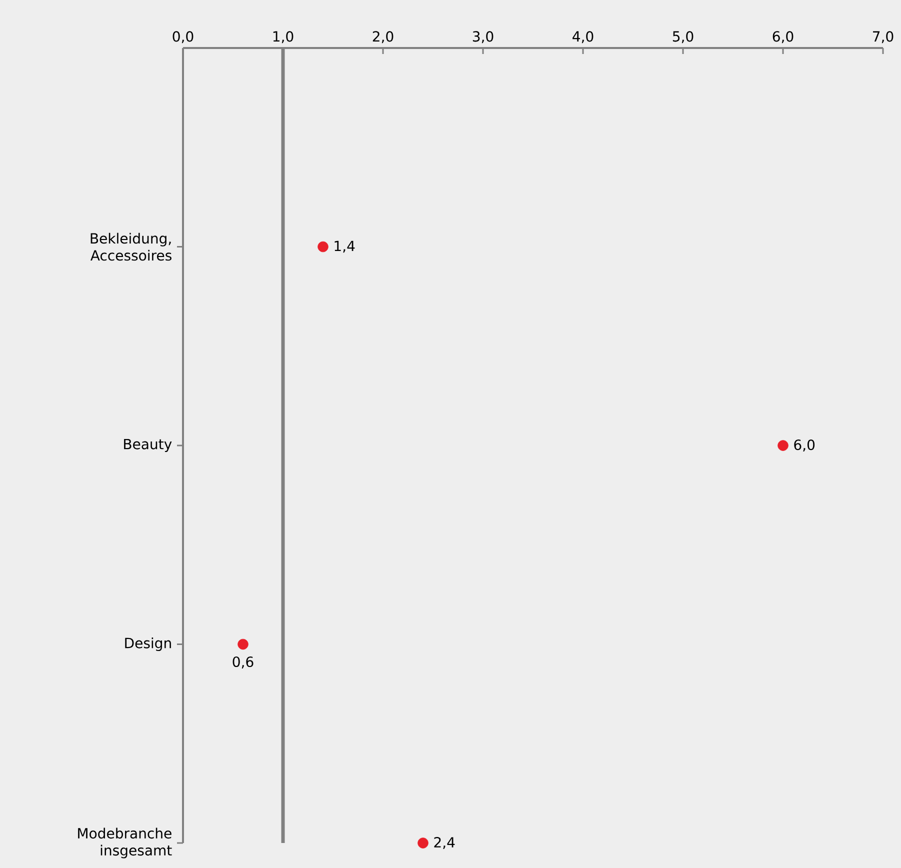 The height and width of the screenshot is (868, 901). I want to click on x-tick-label: 3,0, so click(483, 37).